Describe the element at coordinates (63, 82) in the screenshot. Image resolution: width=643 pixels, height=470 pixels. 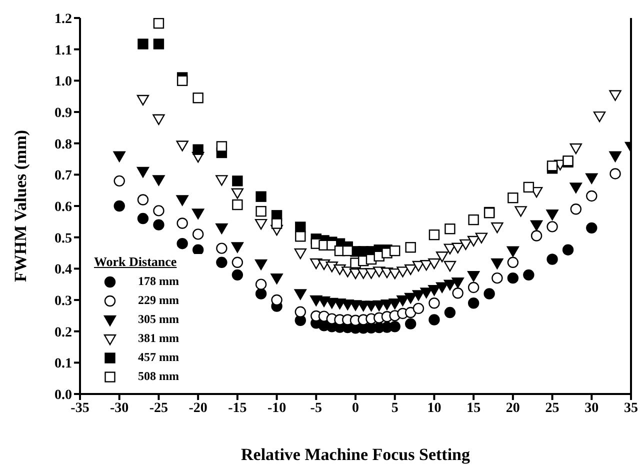
I see `y-tick-label: 1.0` at that location.